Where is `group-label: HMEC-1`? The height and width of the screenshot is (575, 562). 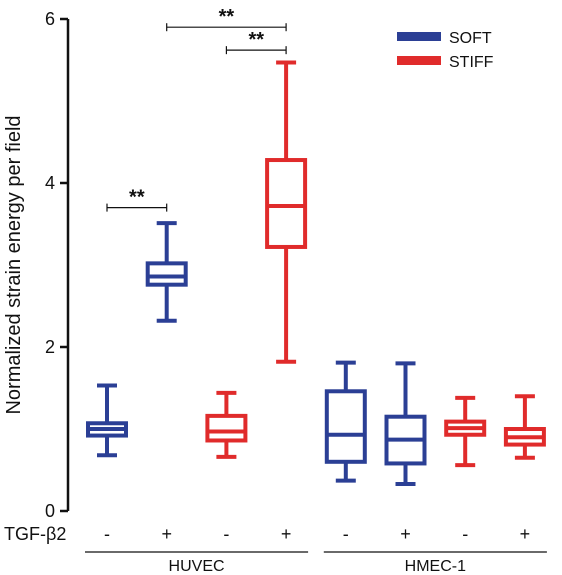 group-label: HMEC-1 is located at coordinates (435, 566).